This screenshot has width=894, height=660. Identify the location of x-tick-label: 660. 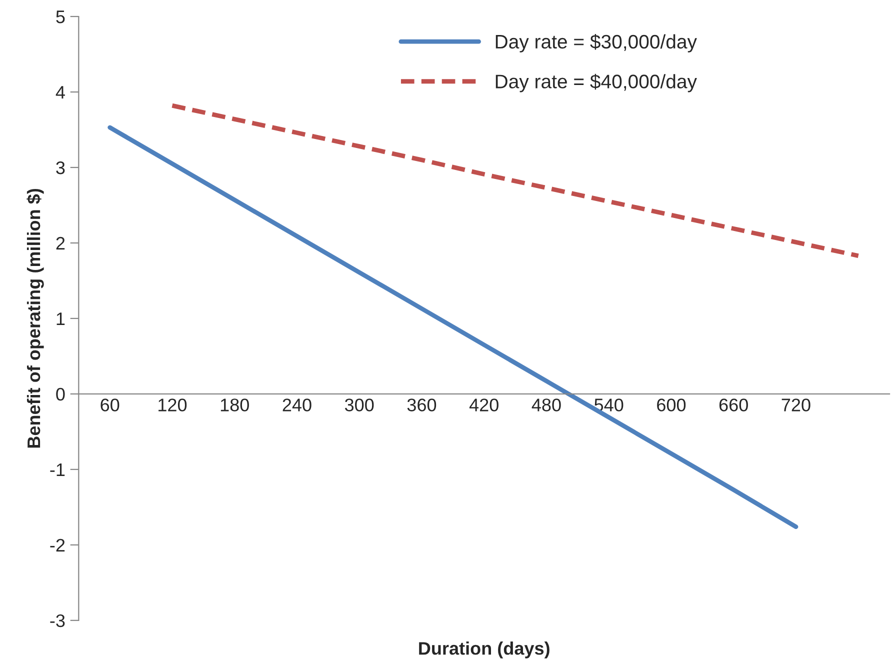
(733, 405).